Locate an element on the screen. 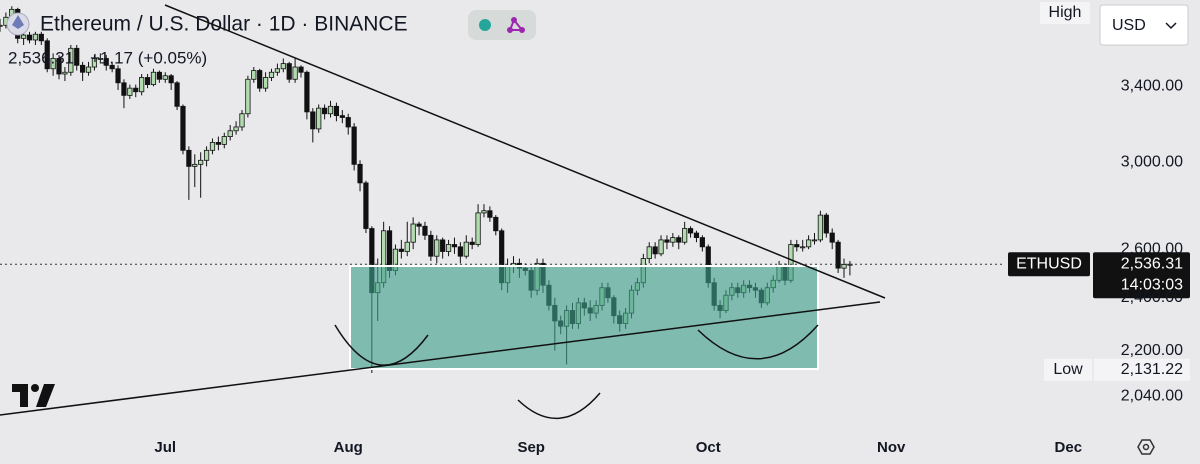  symbol-tag is located at coordinates (1049, 264).